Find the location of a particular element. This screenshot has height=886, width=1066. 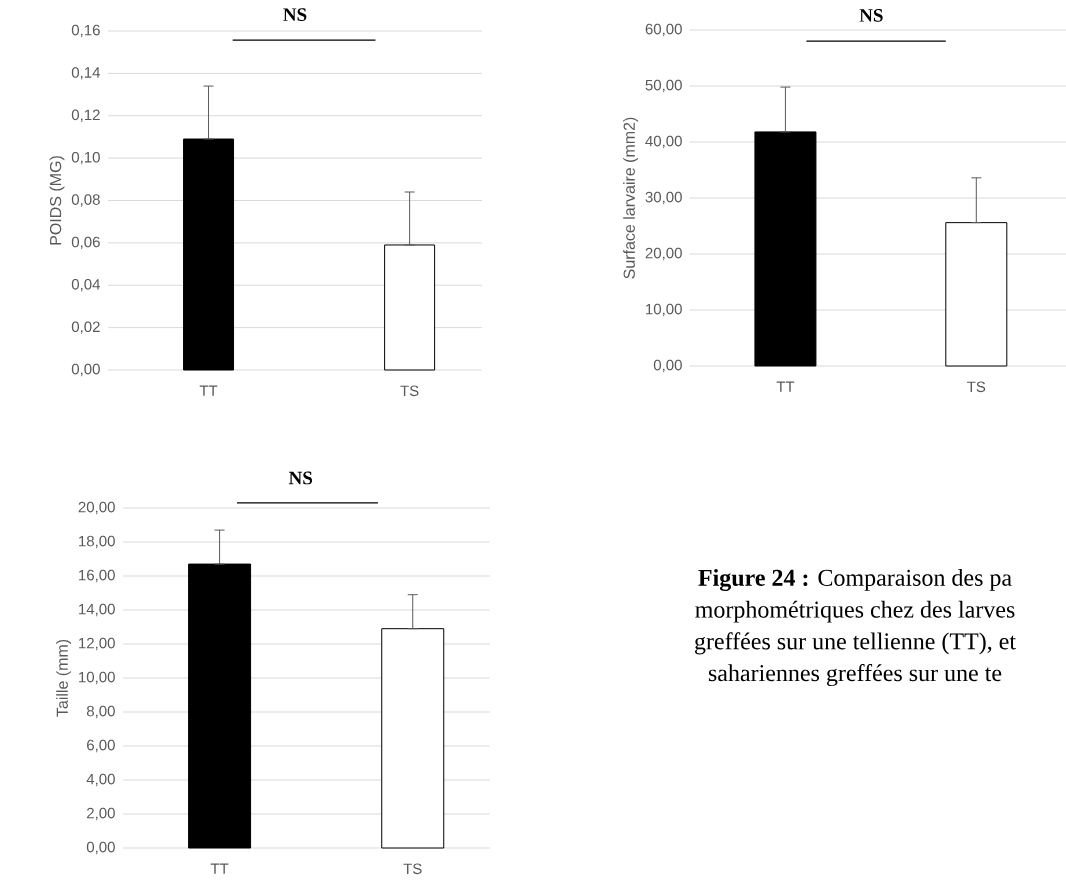

y-tick-label: 6,00 is located at coordinates (101, 746).